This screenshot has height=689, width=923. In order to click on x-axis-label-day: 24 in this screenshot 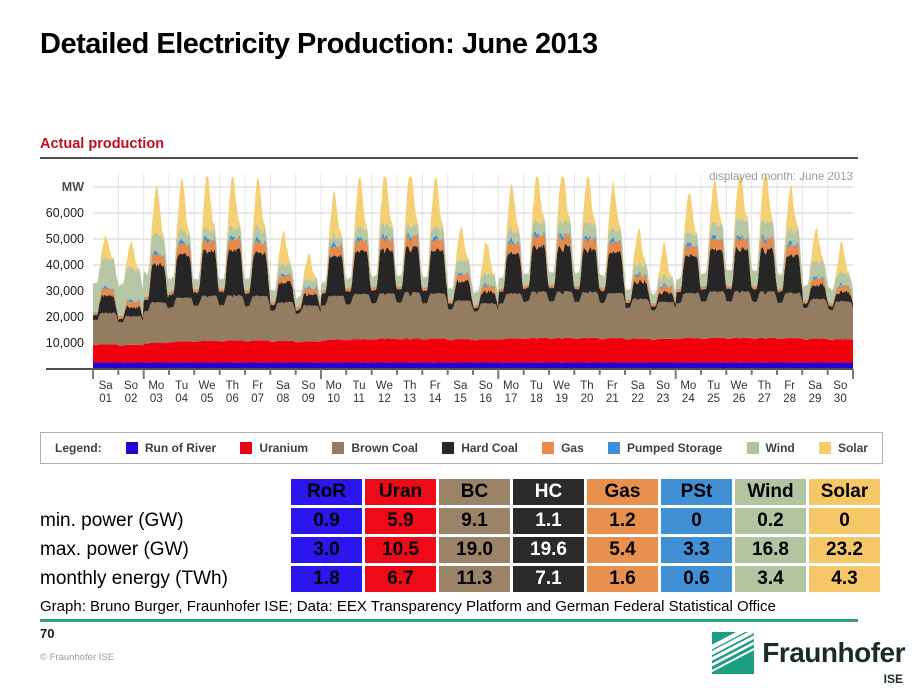, I will do `click(688, 399)`.